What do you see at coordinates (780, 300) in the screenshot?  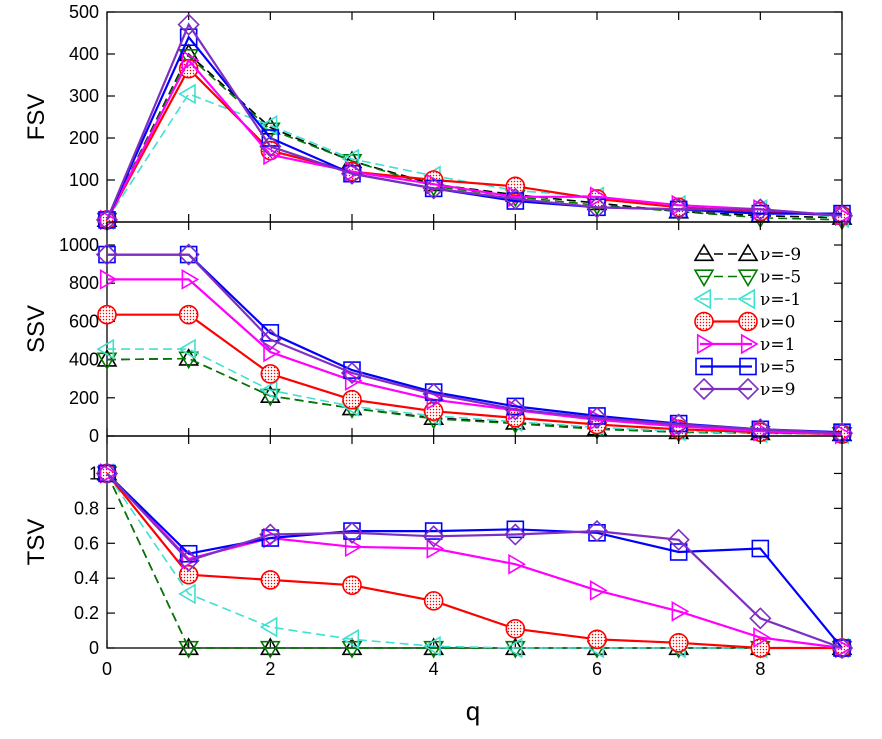 I see `legend-label: ν=-1` at bounding box center [780, 300].